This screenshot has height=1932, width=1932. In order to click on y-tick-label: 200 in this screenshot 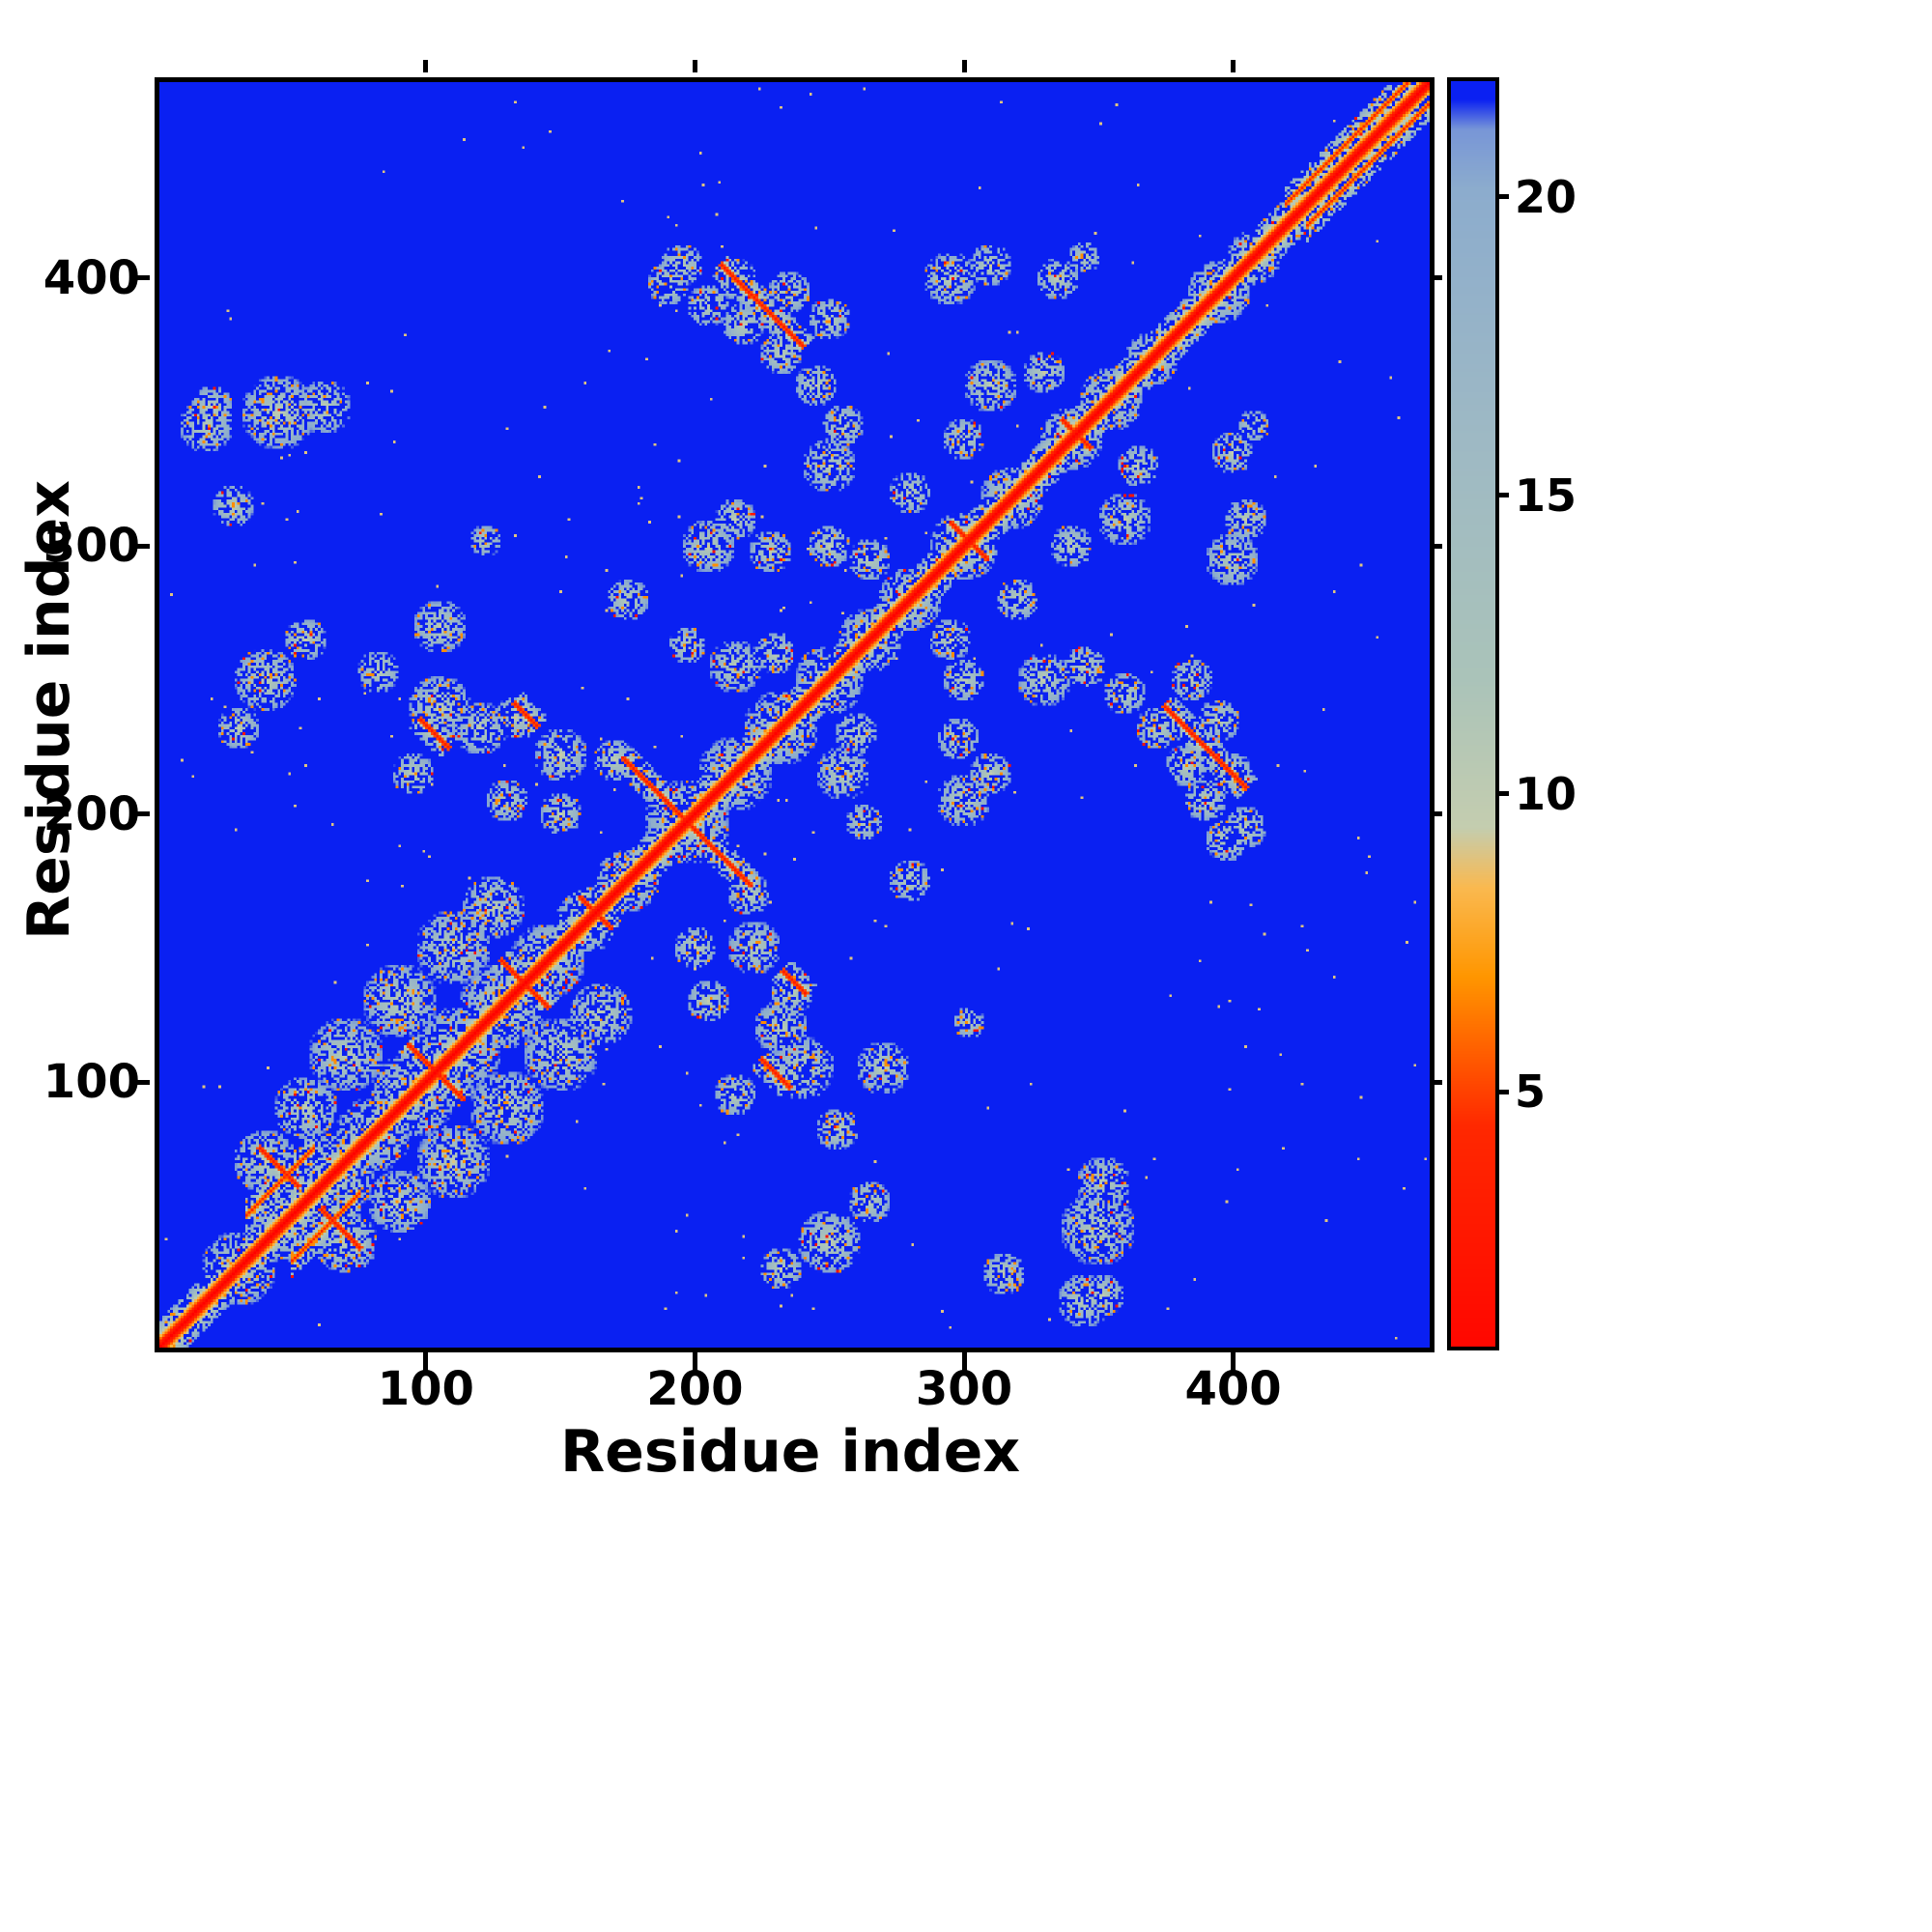, I will do `click(91, 813)`.